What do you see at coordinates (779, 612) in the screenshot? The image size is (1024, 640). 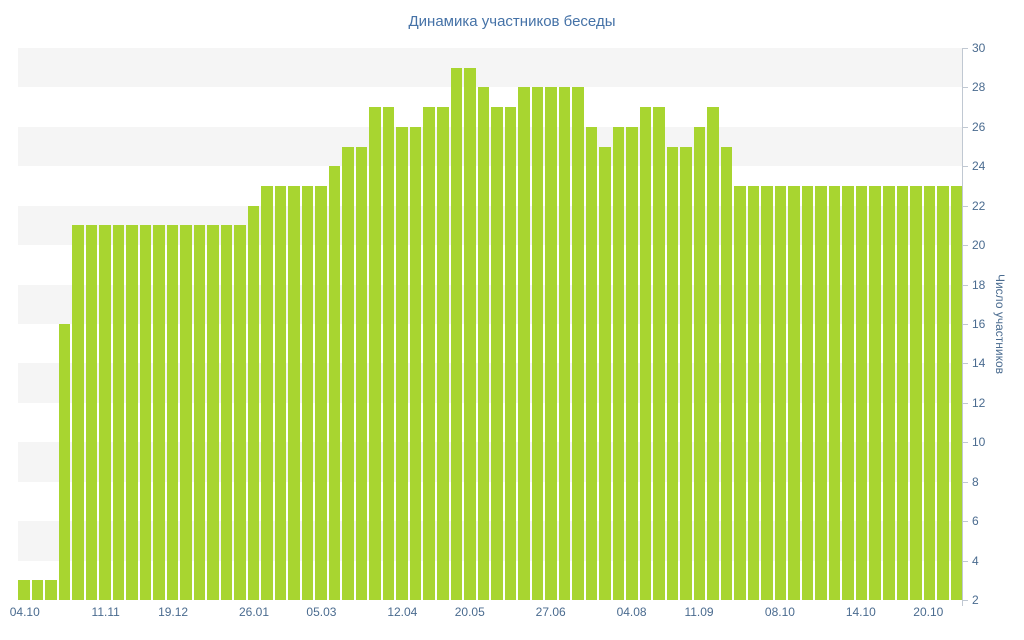 I see `x-axis-label: 08.10` at bounding box center [779, 612].